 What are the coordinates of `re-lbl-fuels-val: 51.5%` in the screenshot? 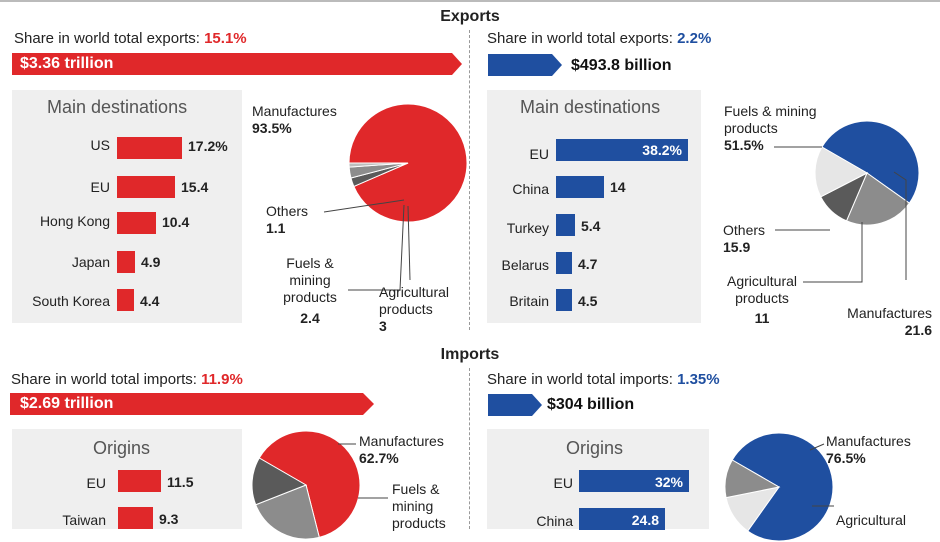 It's located at (744, 145).